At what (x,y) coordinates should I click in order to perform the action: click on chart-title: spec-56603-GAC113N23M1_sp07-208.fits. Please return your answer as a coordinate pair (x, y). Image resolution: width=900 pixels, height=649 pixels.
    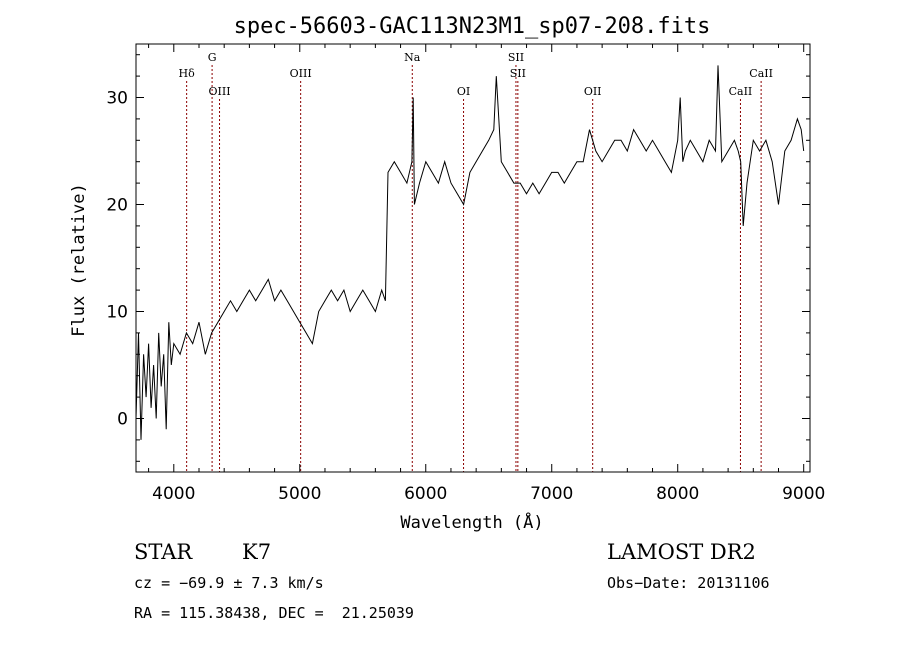
    Looking at the image, I should click on (472, 26).